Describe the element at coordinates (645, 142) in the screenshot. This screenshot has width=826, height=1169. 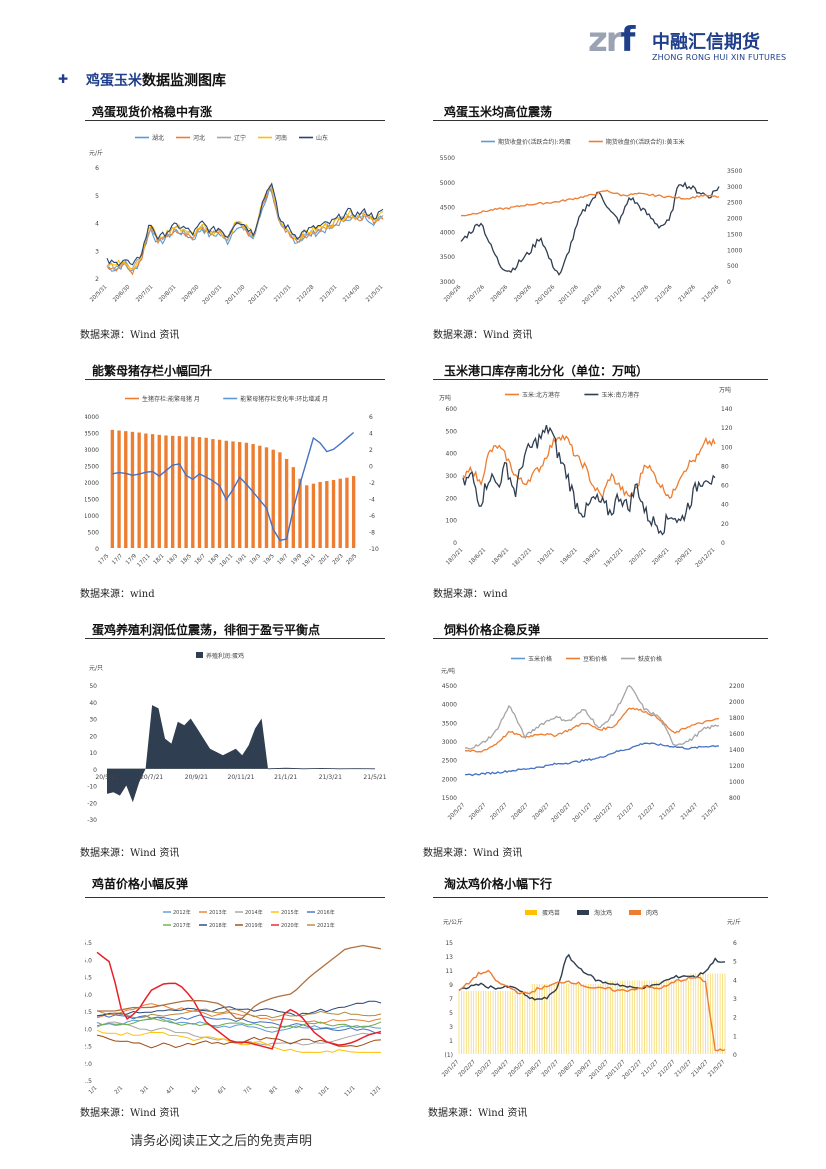
I see `legend-label: 期货收盘价(活跃合约):黄玉米` at that location.